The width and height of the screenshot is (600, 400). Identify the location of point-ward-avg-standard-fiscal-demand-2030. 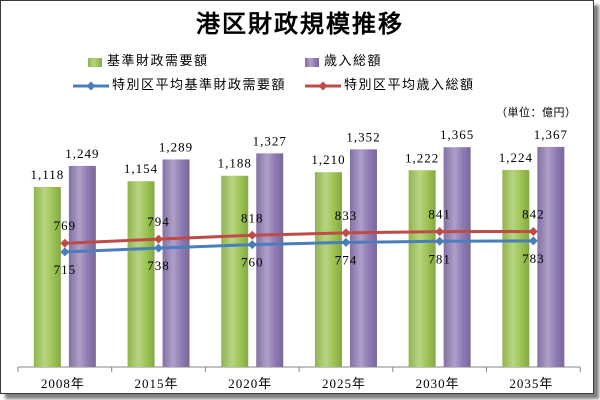
(440, 241).